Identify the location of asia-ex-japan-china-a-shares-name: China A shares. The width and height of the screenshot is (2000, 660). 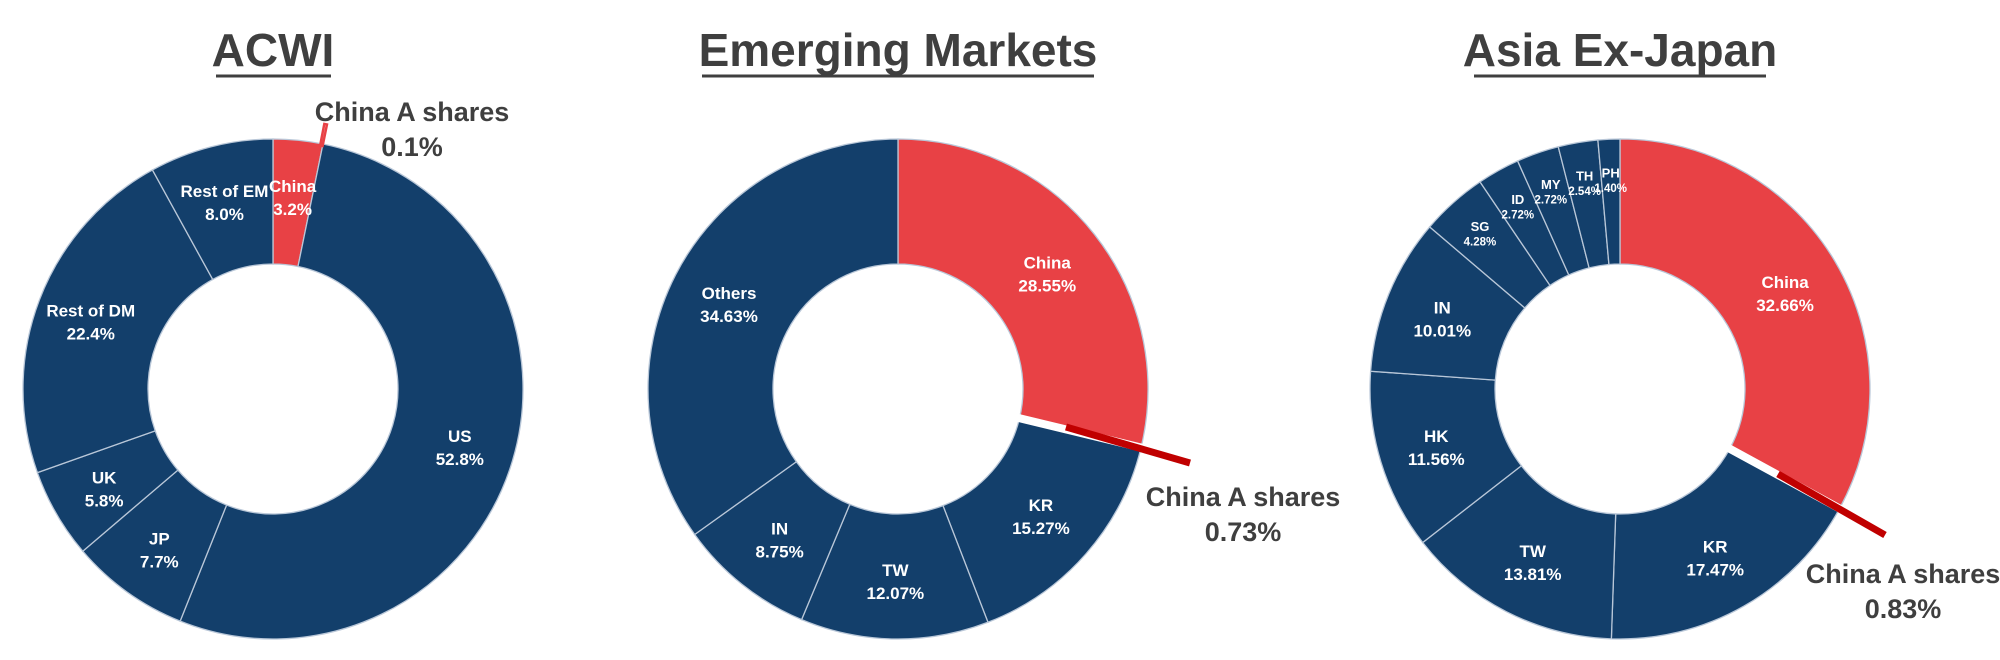
(1903, 574).